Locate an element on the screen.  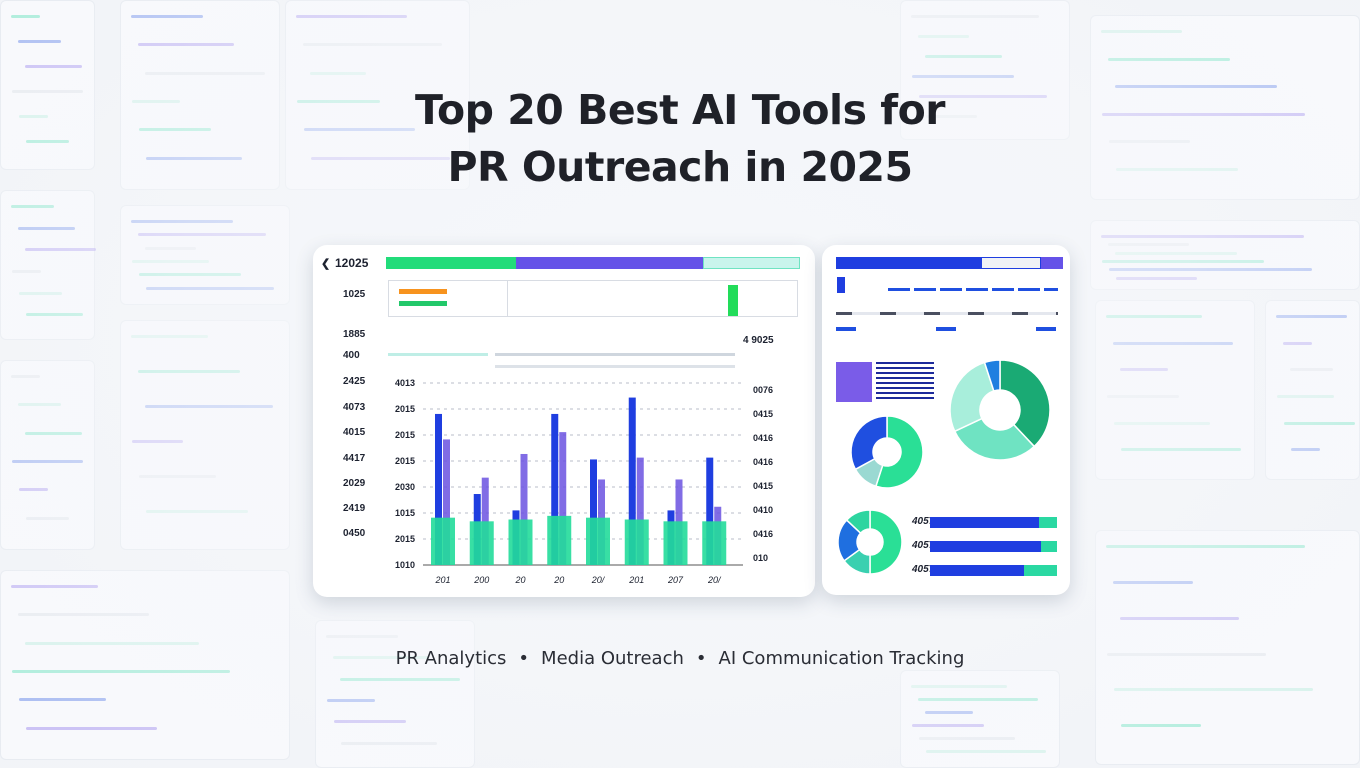
right-tick-label: 0410 is located at coordinates (763, 510).